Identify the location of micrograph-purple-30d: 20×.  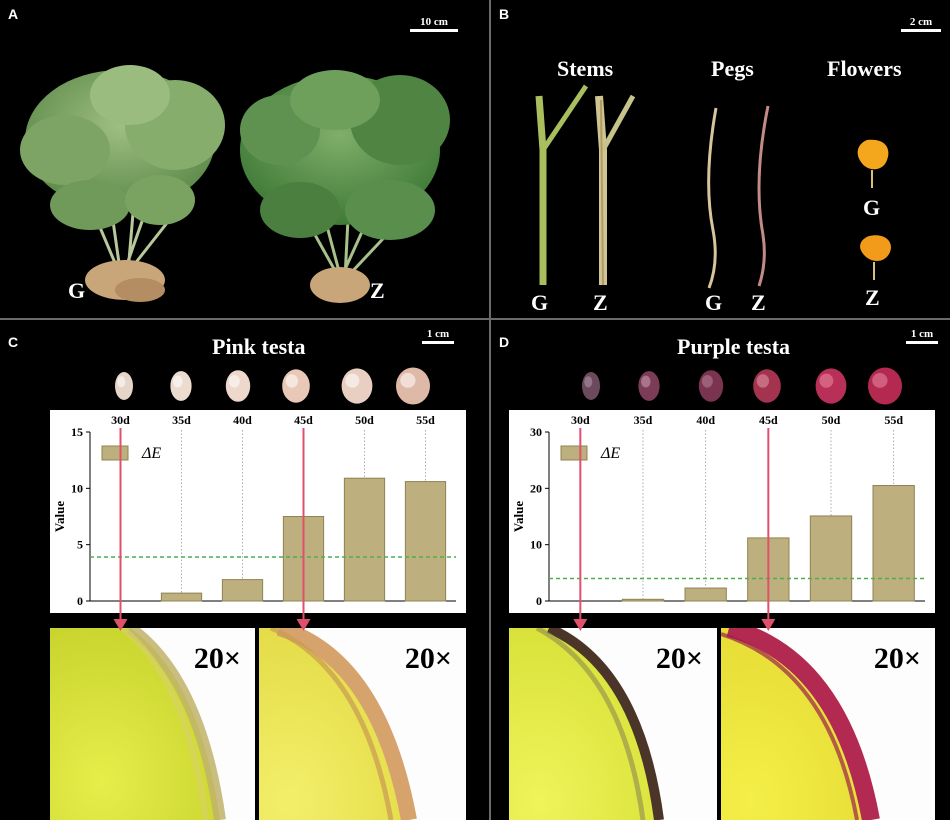
(613, 724).